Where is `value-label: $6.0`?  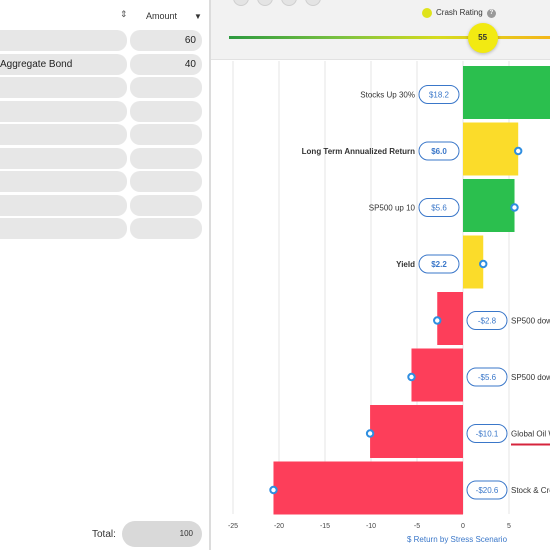
value-label: $6.0 is located at coordinates (439, 151).